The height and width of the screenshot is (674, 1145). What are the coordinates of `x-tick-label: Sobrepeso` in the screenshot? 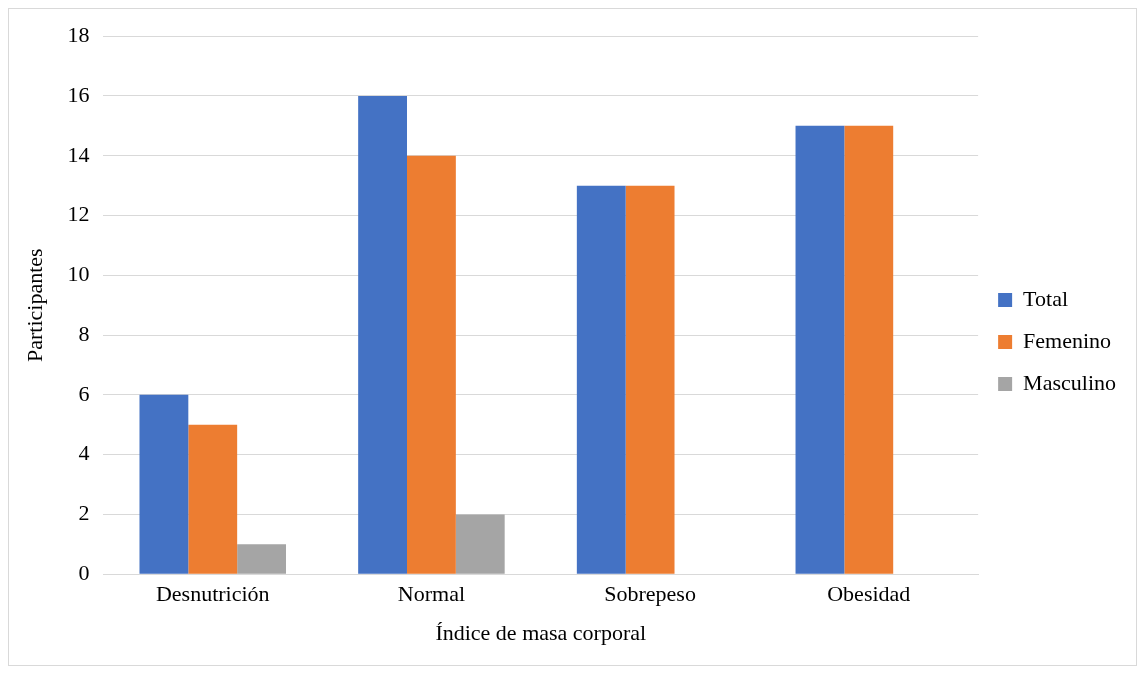 It's located at (650, 594).